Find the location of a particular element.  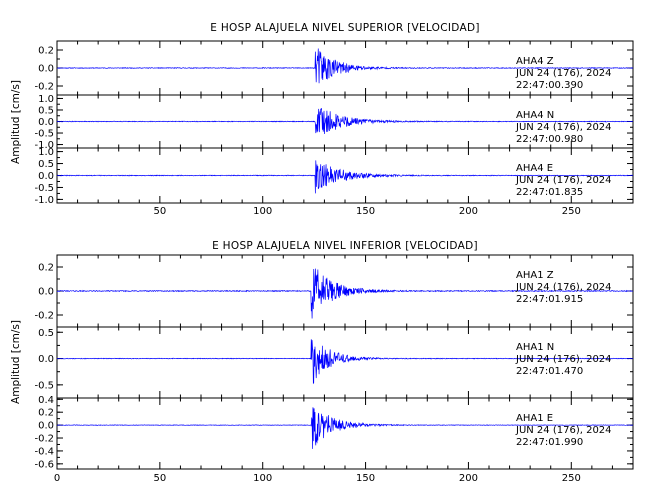

time-label: 22:47:01.915 is located at coordinates (549, 299).